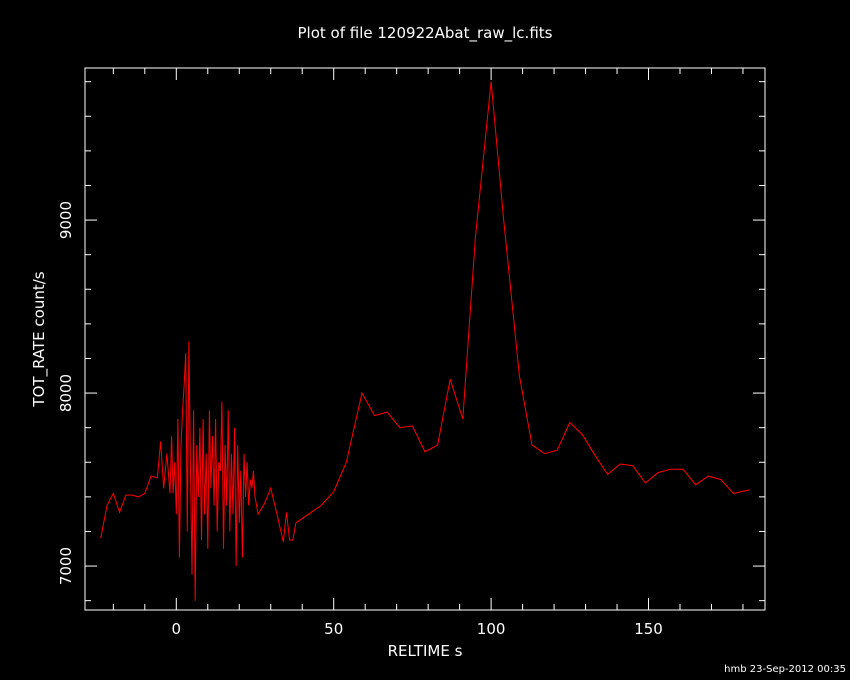  Describe the element at coordinates (648, 629) in the screenshot. I see `x-tick-label: 150` at that location.